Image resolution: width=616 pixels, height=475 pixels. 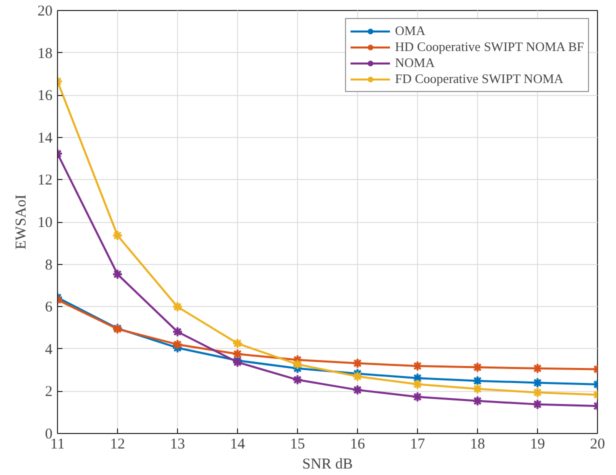 What do you see at coordinates (358, 444) in the screenshot?
I see `x-tick-label: 16` at bounding box center [358, 444].